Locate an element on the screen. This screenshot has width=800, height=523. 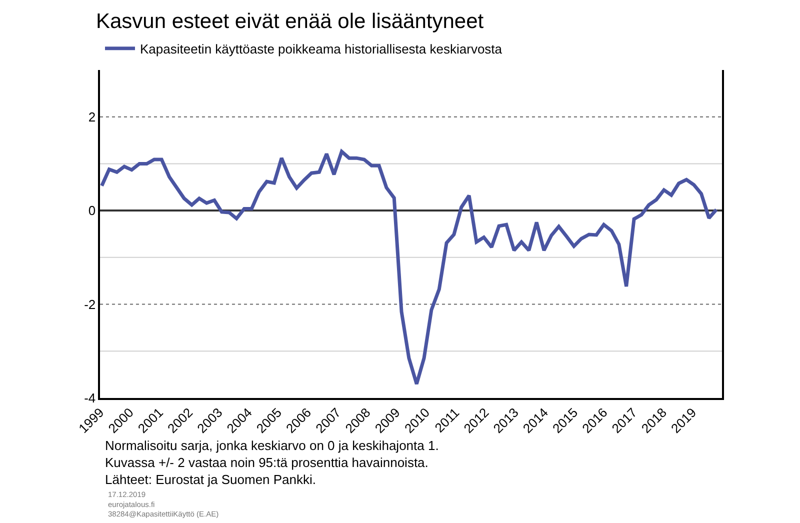
legend-label: Kapasiteetin käyttöaste poikkeama historiallisesta keskiarvosta is located at coordinates (321, 48).